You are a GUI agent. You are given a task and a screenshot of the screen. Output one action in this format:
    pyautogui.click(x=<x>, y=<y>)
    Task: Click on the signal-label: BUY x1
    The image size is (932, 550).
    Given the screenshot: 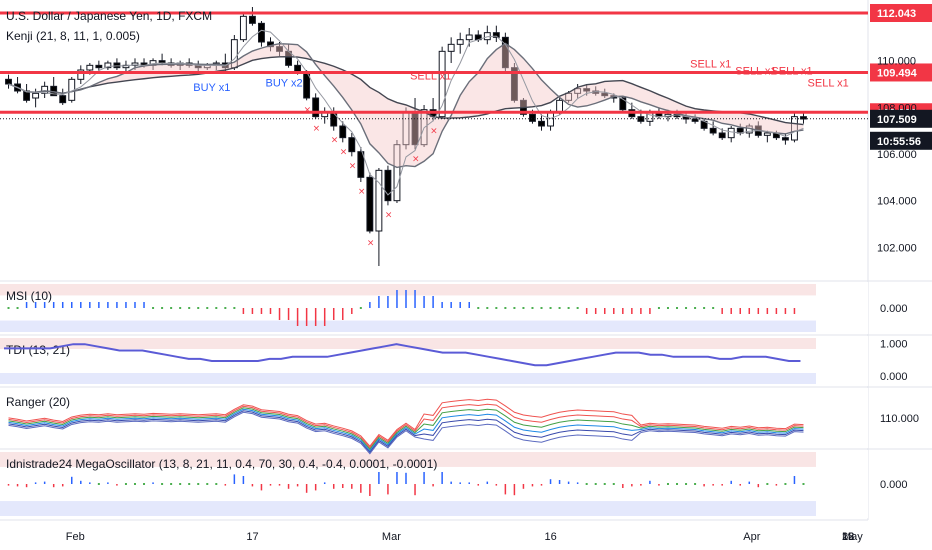 What is the action you would take?
    pyautogui.click(x=211, y=88)
    